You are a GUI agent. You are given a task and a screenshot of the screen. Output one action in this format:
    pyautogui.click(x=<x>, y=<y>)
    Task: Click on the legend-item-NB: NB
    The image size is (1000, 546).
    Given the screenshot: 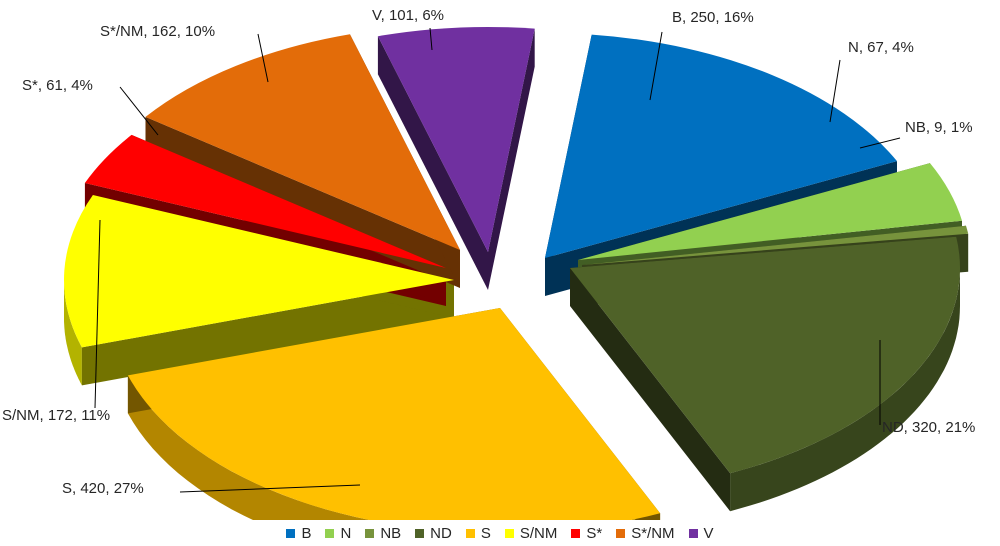 What is the action you would take?
    pyautogui.click(x=383, y=533)
    